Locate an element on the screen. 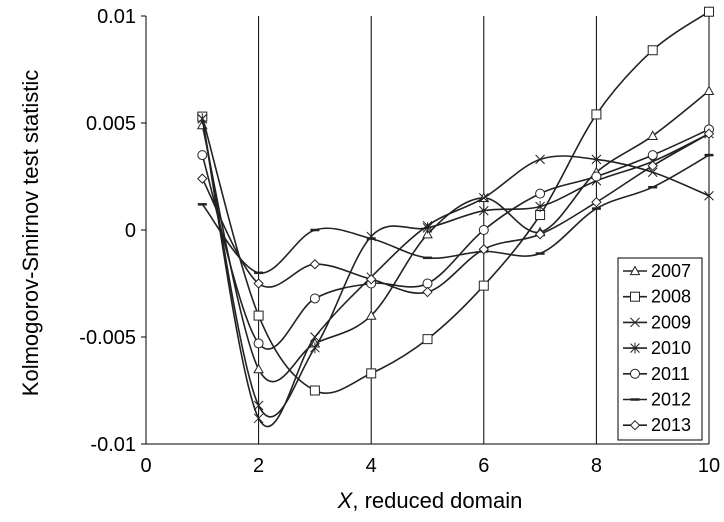 This screenshot has width=724, height=522. legend-item-2007: 2007 is located at coordinates (657, 271).